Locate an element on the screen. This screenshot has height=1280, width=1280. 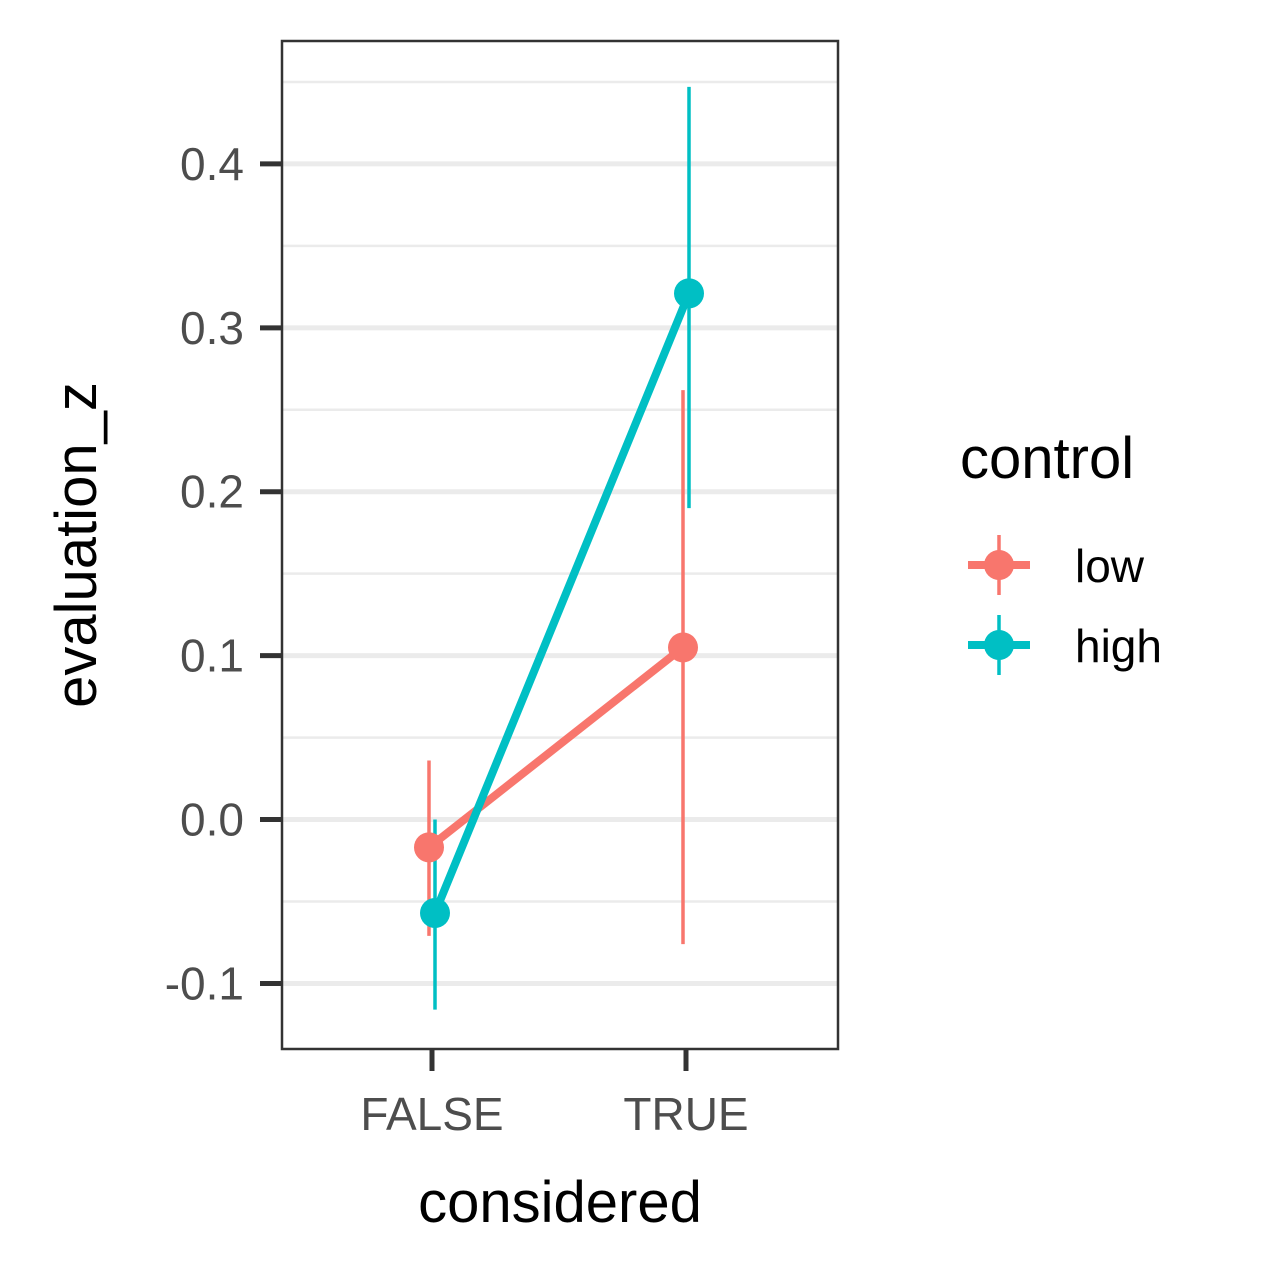
legend-title: control is located at coordinates (1047, 458).